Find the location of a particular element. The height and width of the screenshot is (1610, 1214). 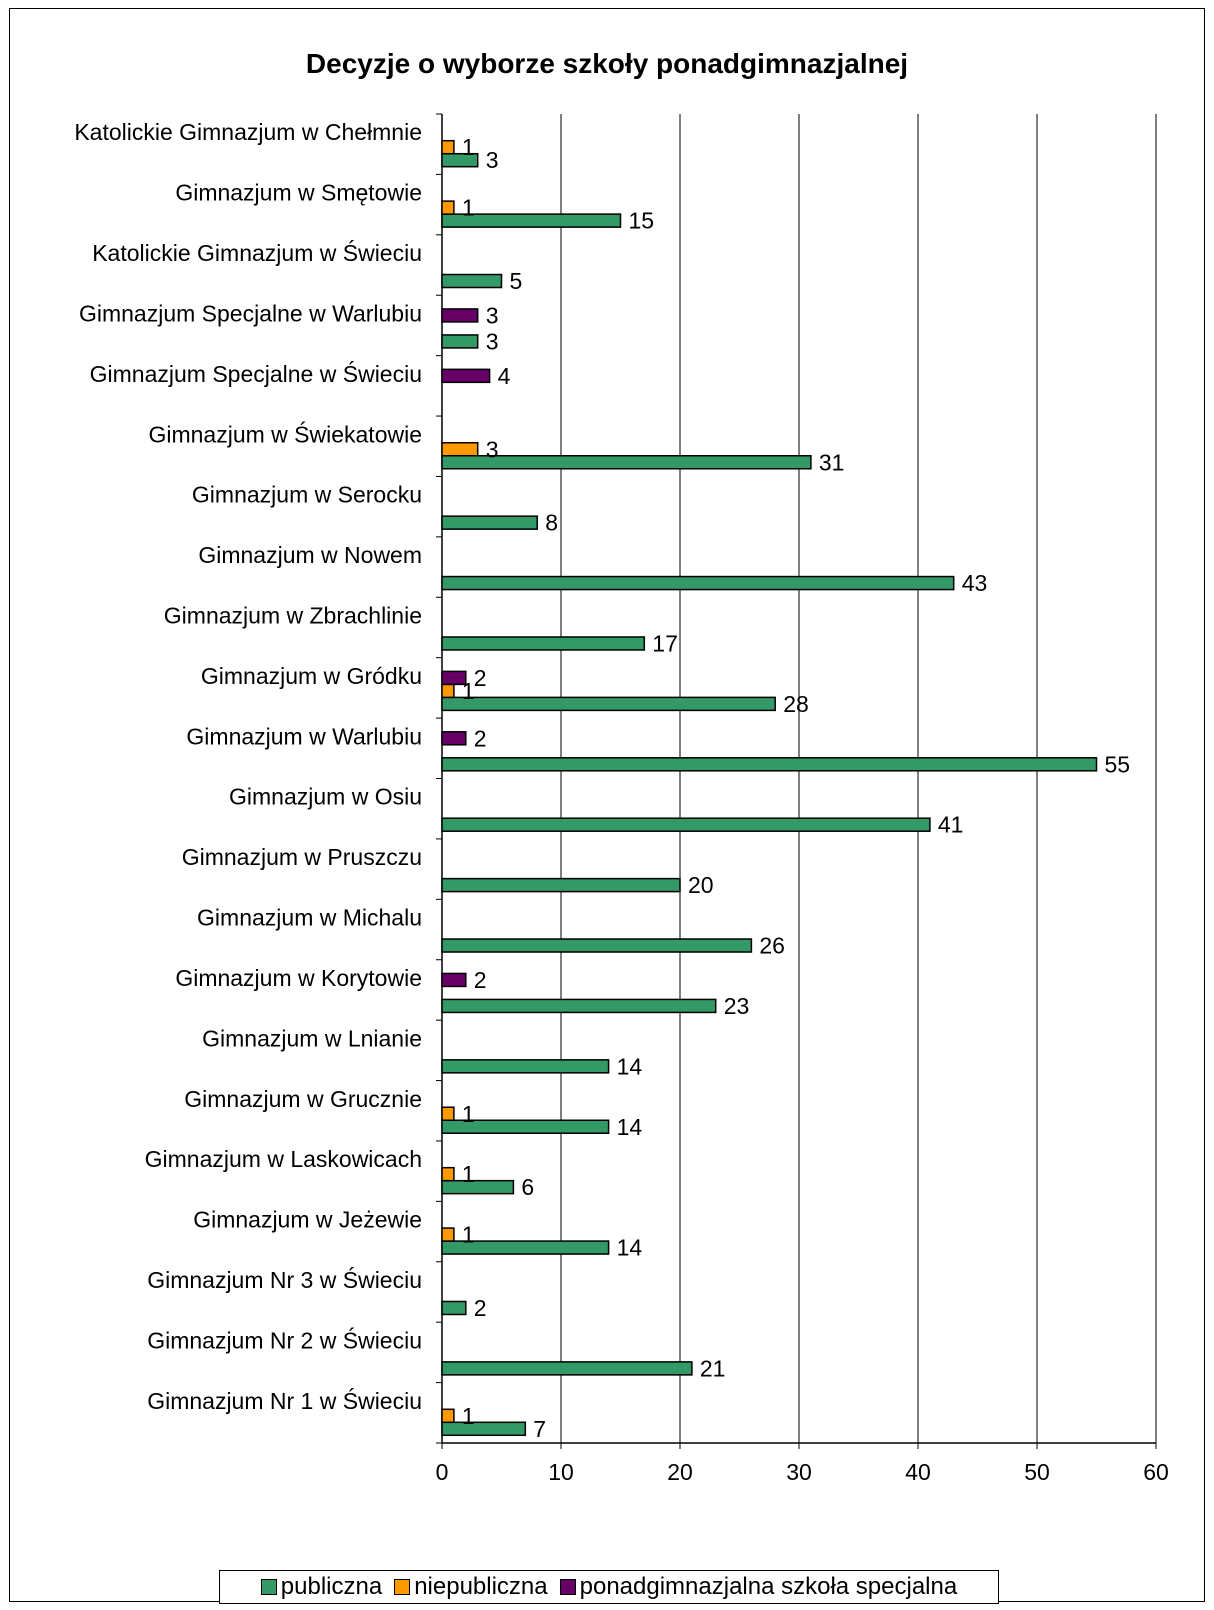

legend-item-specjalna: ponadgimnazjalna szkoła specjalna is located at coordinates (758, 1587).